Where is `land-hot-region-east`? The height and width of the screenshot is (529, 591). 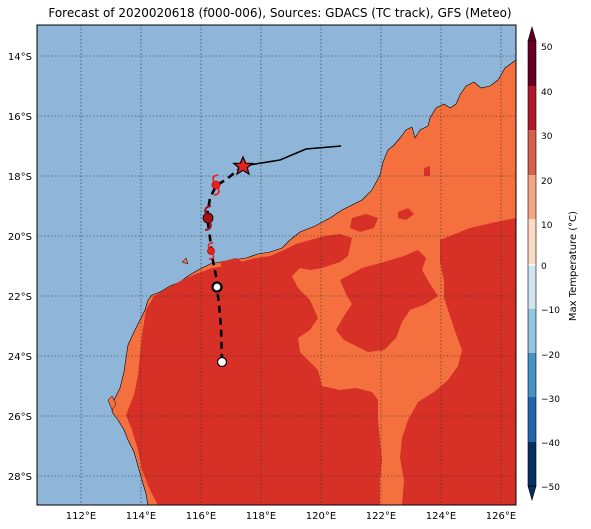 land-hot-region-east is located at coordinates (458, 361).